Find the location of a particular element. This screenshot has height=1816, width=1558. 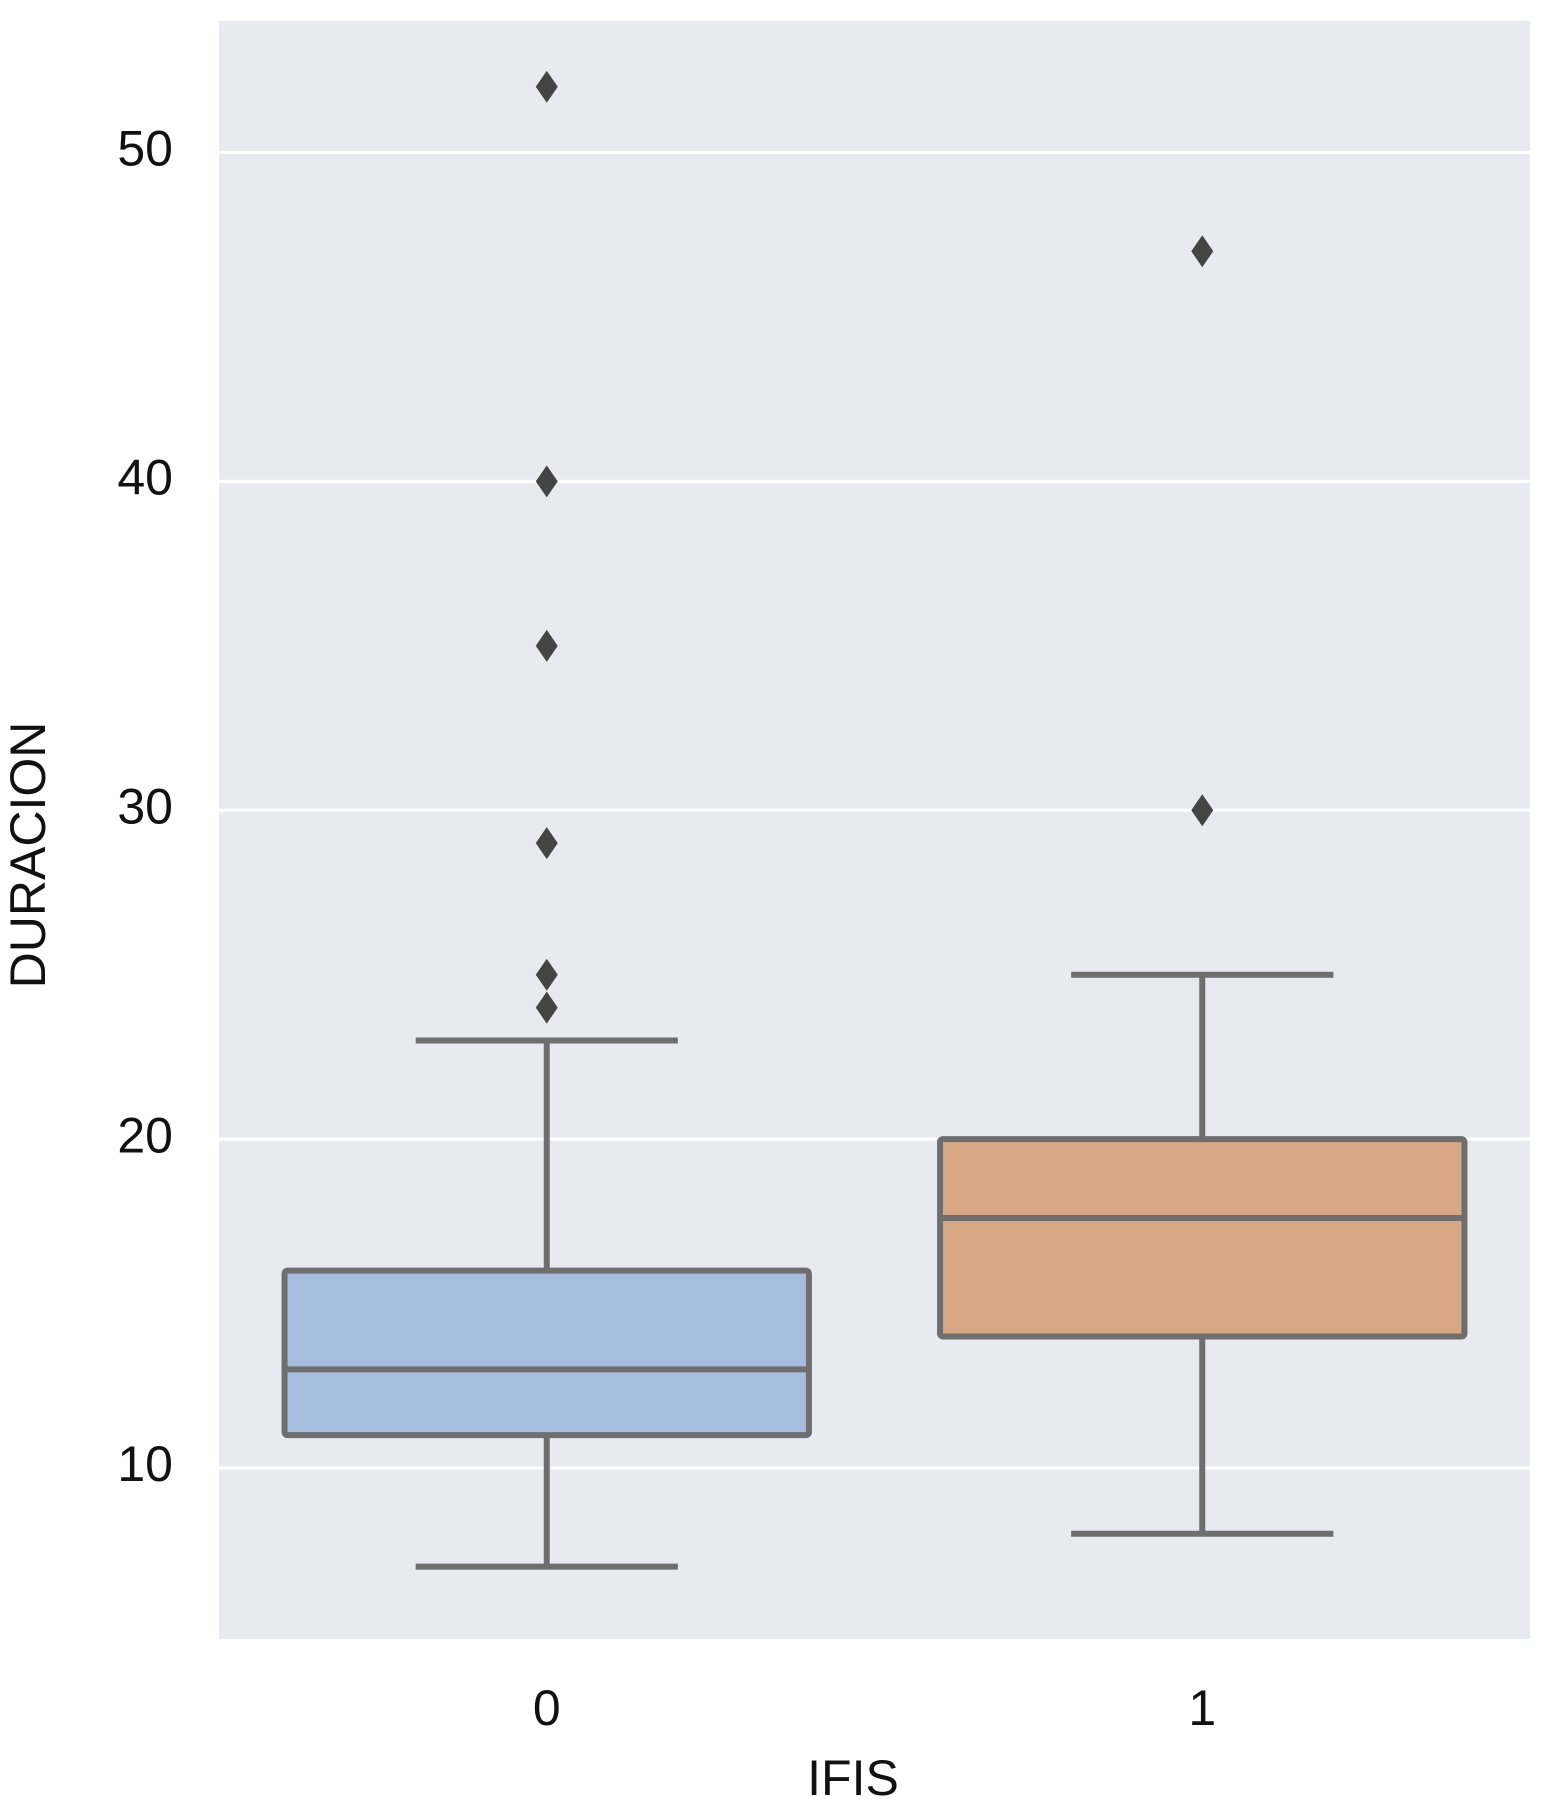

y-axis-label: DURACION is located at coordinates (28, 855).